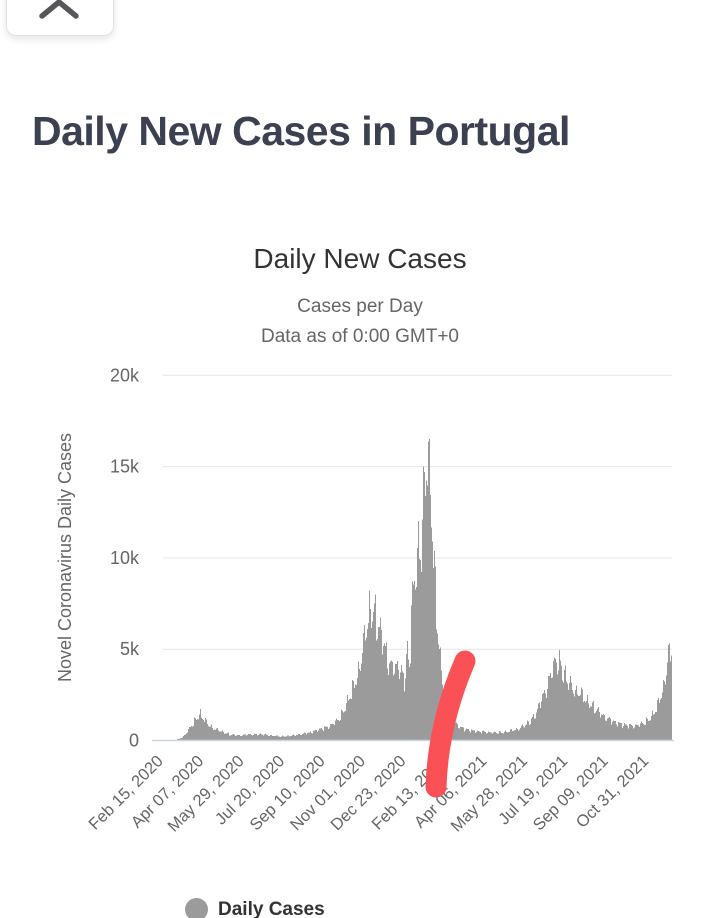 This screenshot has height=918, width=720. Describe the element at coordinates (271, 908) in the screenshot. I see `legend-label: Daily Cases` at that location.